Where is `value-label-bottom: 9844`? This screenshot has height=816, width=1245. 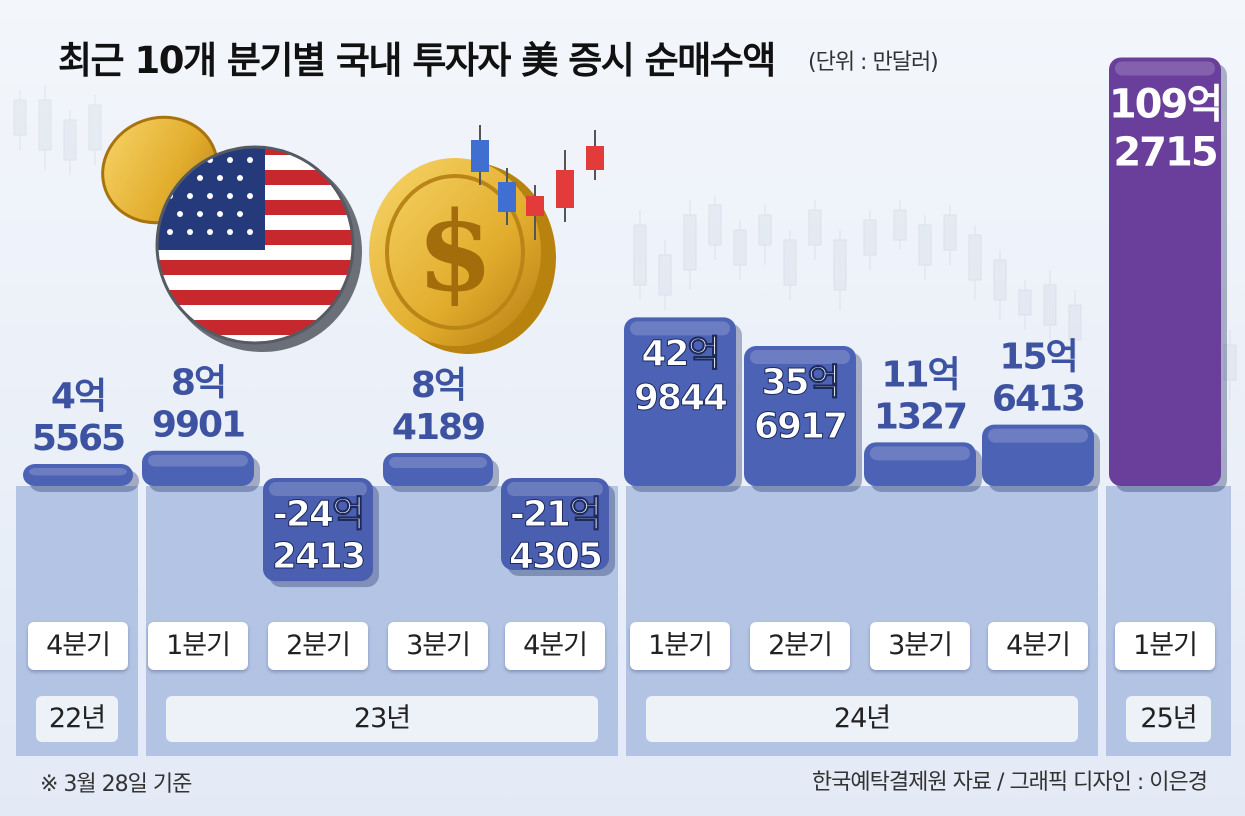
value-label-bottom: 9844 is located at coordinates (680, 397).